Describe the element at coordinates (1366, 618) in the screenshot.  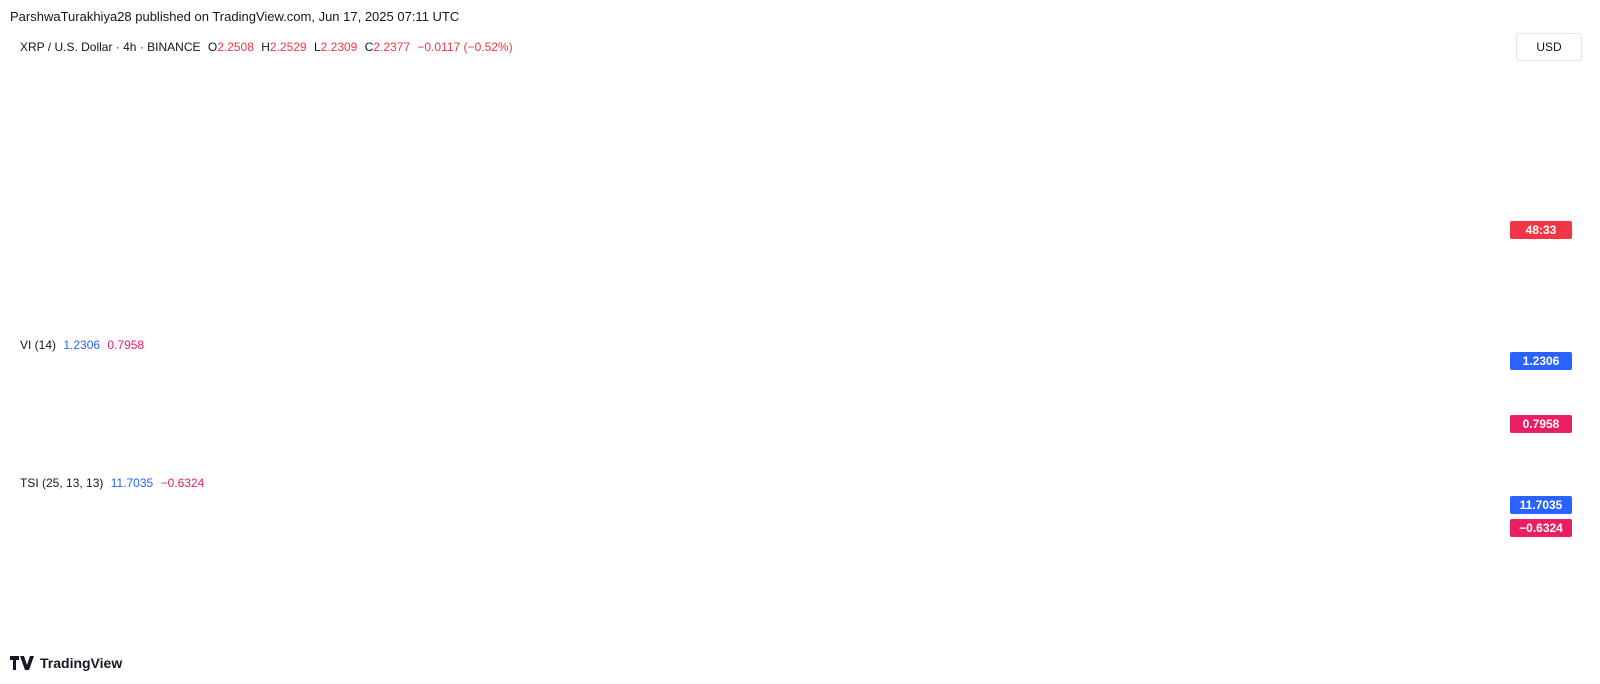
I see `time-tick-label: 21` at that location.